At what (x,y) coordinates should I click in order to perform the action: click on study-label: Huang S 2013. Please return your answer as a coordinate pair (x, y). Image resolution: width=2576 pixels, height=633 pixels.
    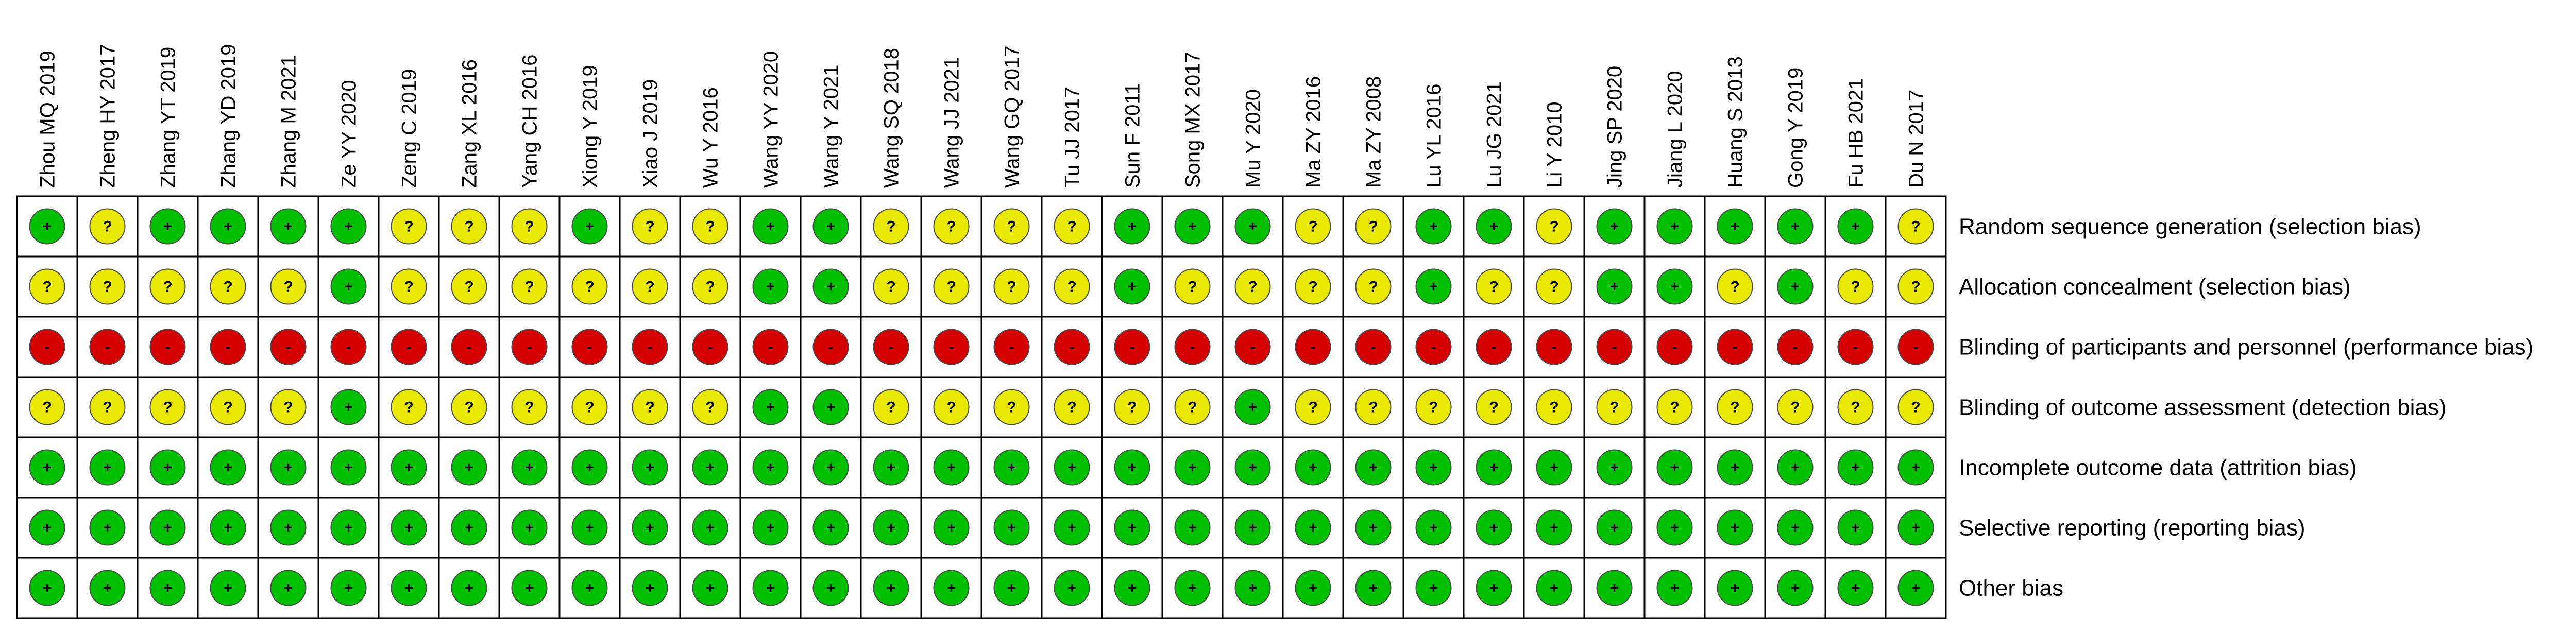
    Looking at the image, I should click on (1735, 122).